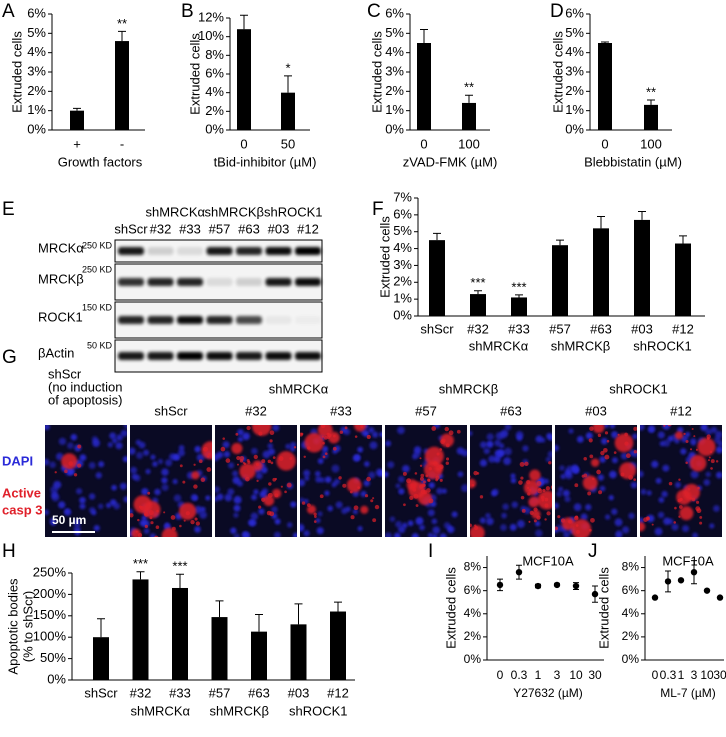 The width and height of the screenshot is (726, 737). I want to click on lane-label: #03, so click(279, 228).